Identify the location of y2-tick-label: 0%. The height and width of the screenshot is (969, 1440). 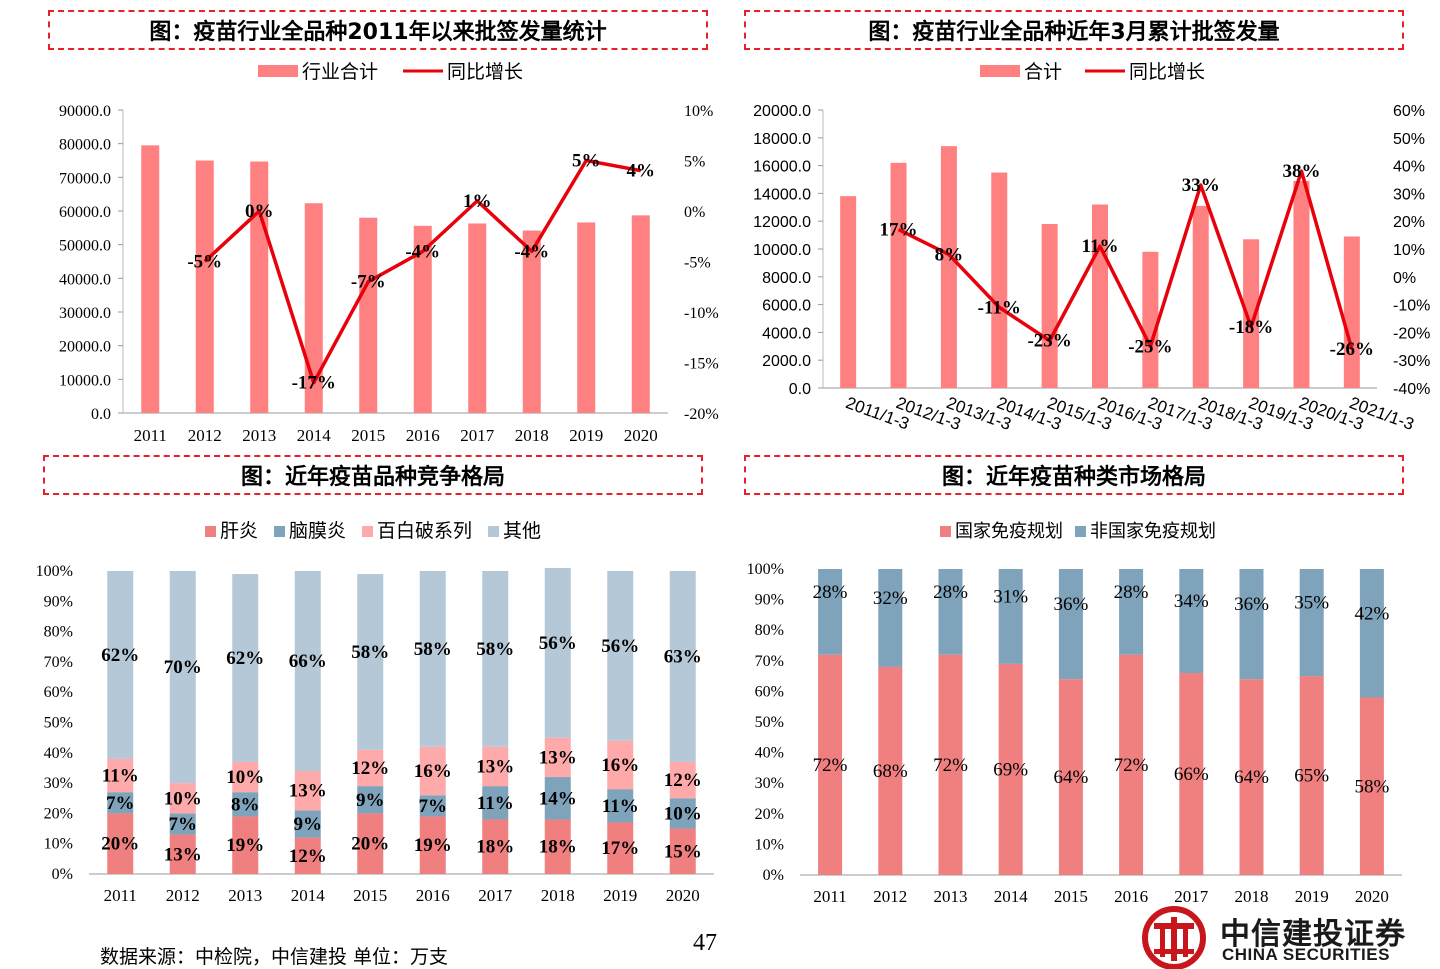
(1404, 278).